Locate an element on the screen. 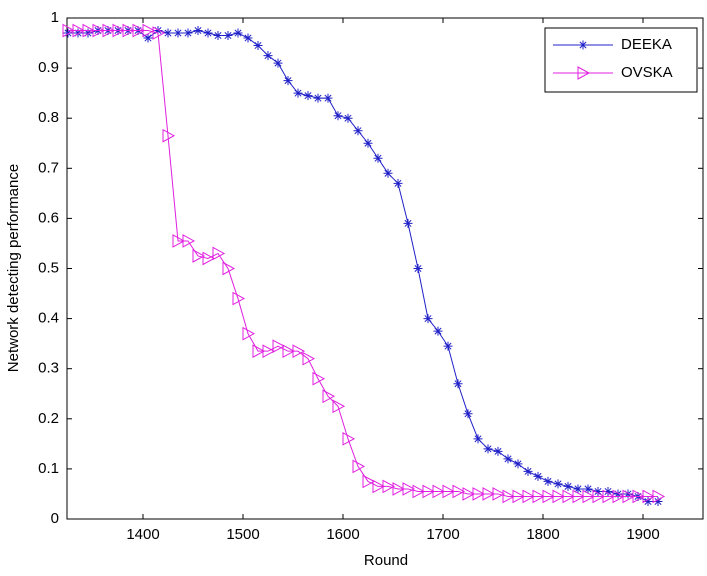  y-tick-label: 0.4 is located at coordinates (48, 318).